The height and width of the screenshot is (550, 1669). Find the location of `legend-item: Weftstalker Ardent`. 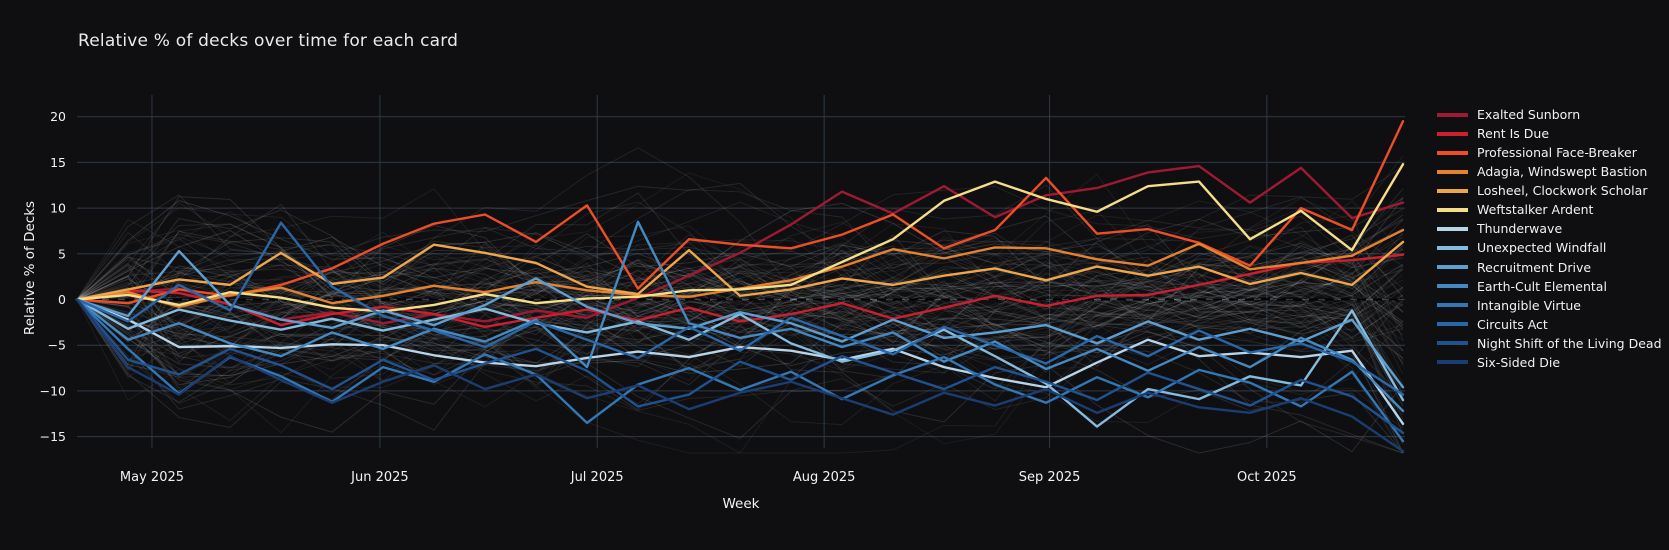

legend-item: Weftstalker Ardent is located at coordinates (1549, 209).